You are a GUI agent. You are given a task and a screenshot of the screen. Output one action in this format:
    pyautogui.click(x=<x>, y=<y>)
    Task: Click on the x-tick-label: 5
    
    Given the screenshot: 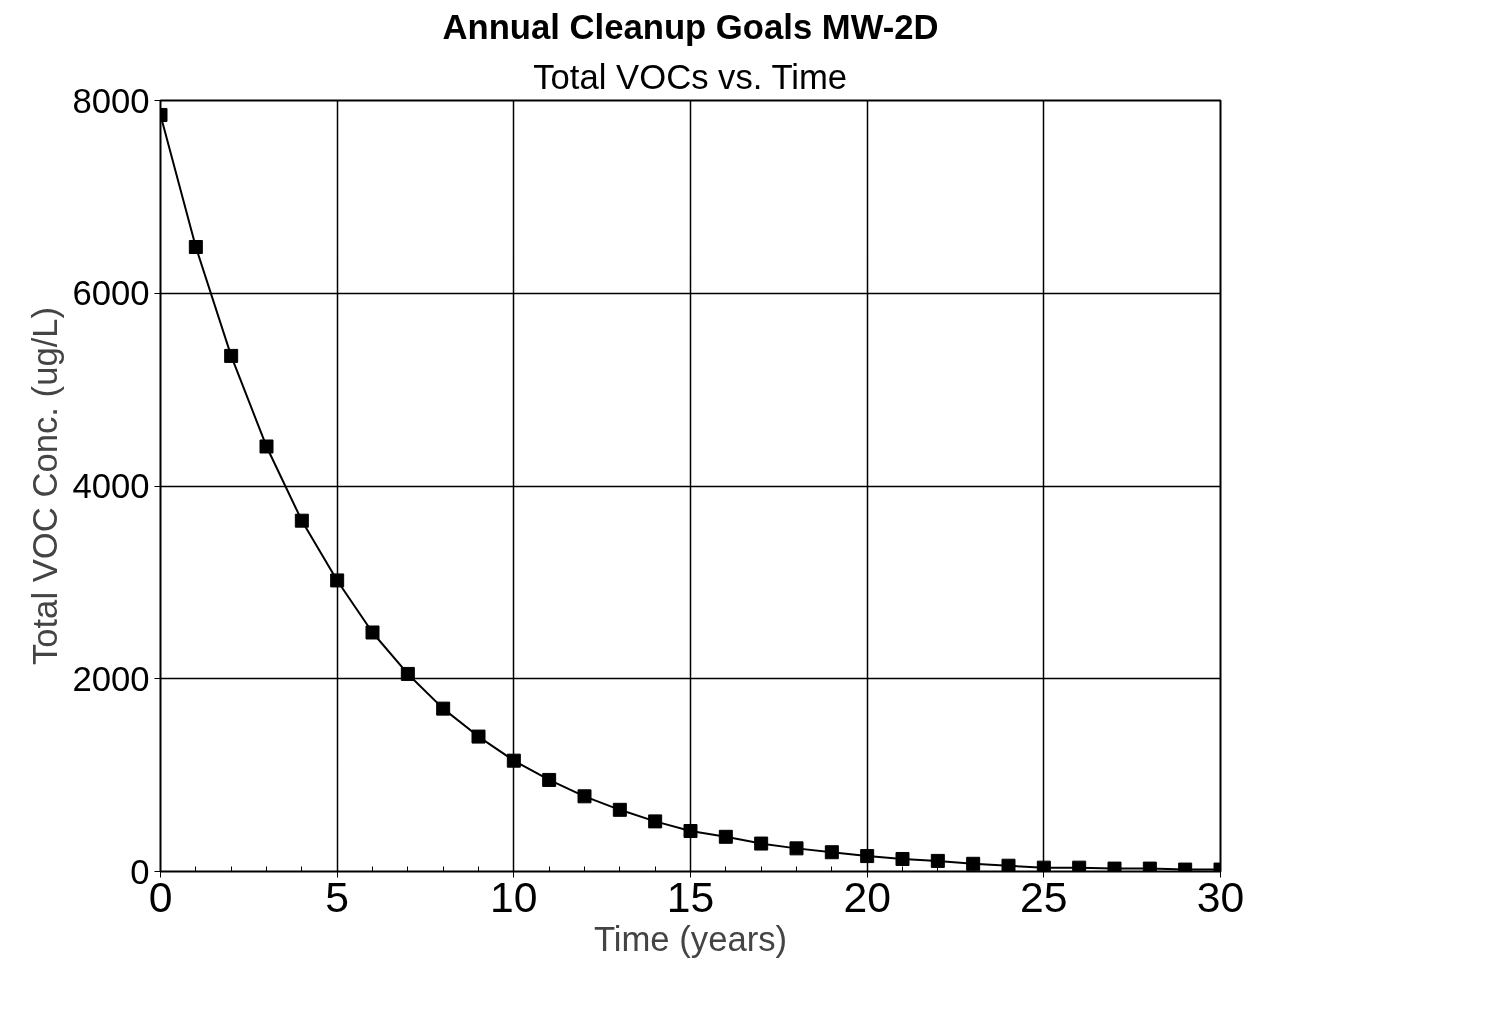 What is the action you would take?
    pyautogui.click(x=337, y=896)
    